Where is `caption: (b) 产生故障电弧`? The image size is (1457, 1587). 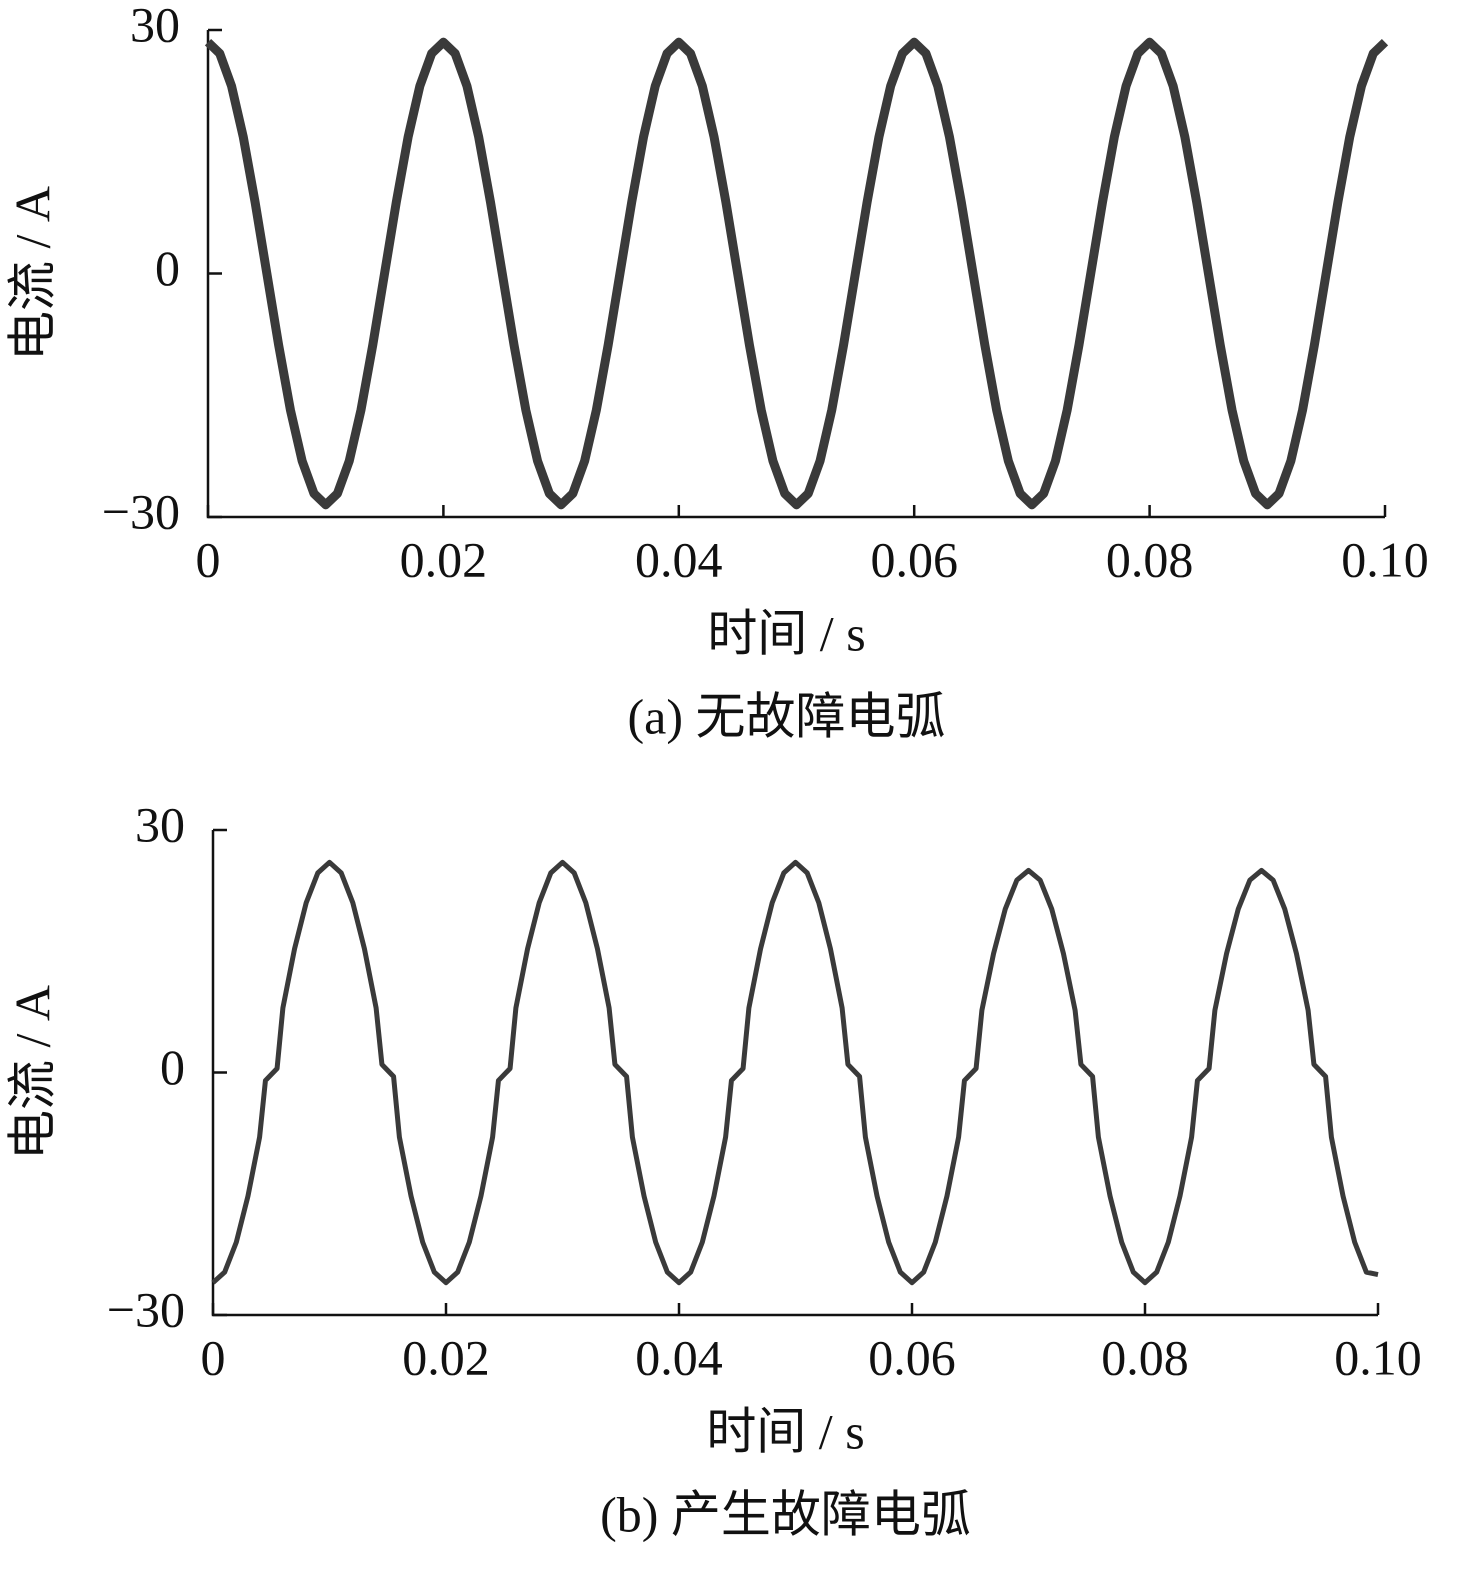 caption: (b) 产生故障电弧 is located at coordinates (785, 1514).